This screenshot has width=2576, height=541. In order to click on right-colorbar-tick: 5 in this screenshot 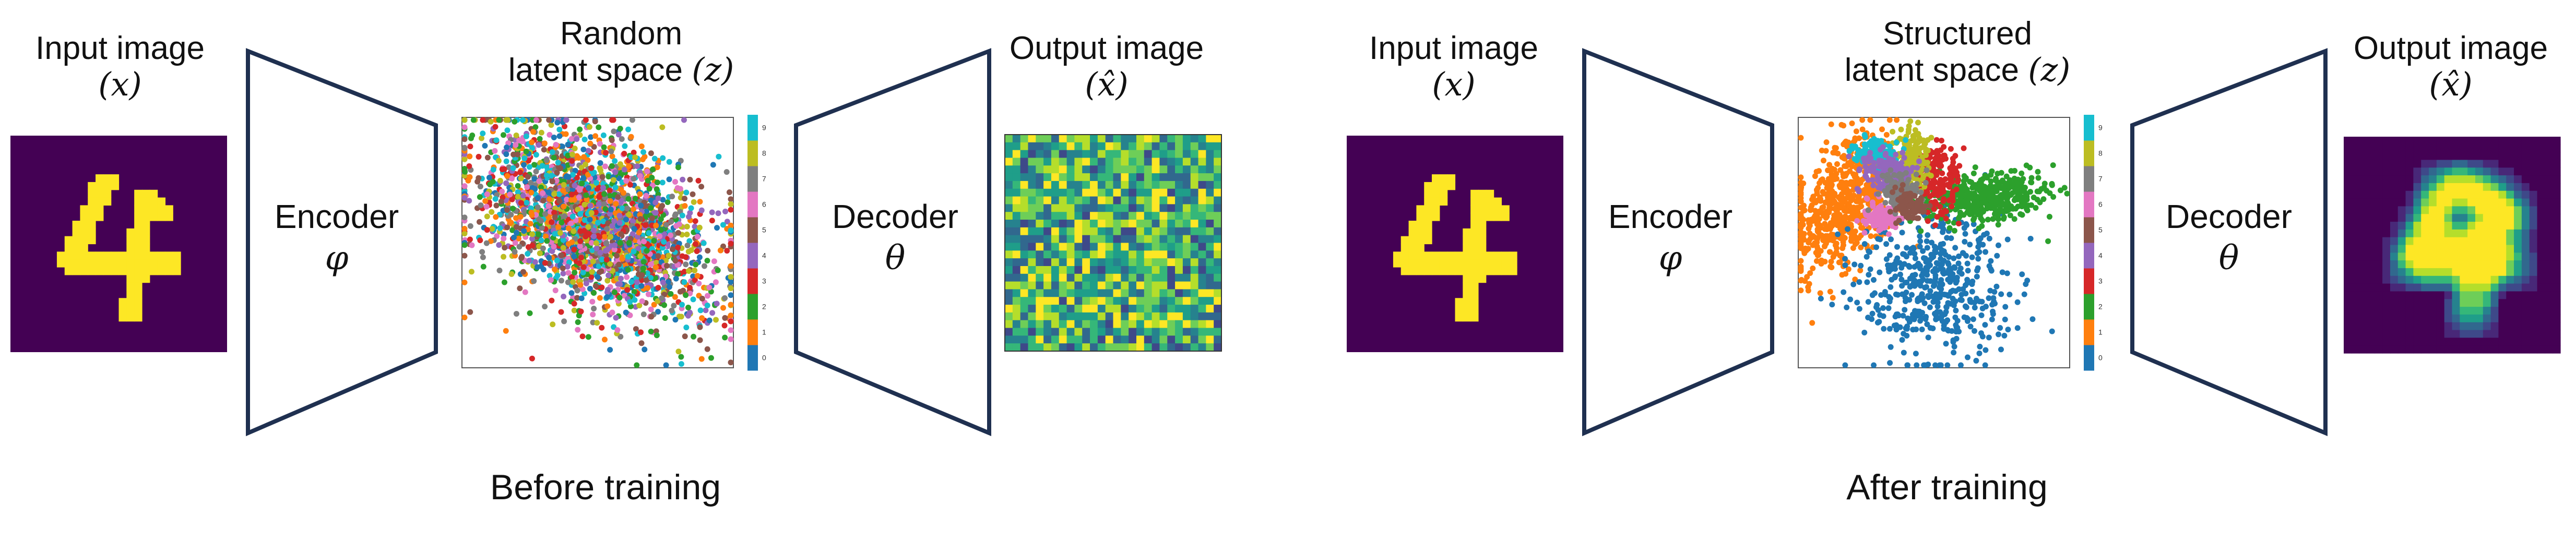, I will do `click(2100, 230)`.